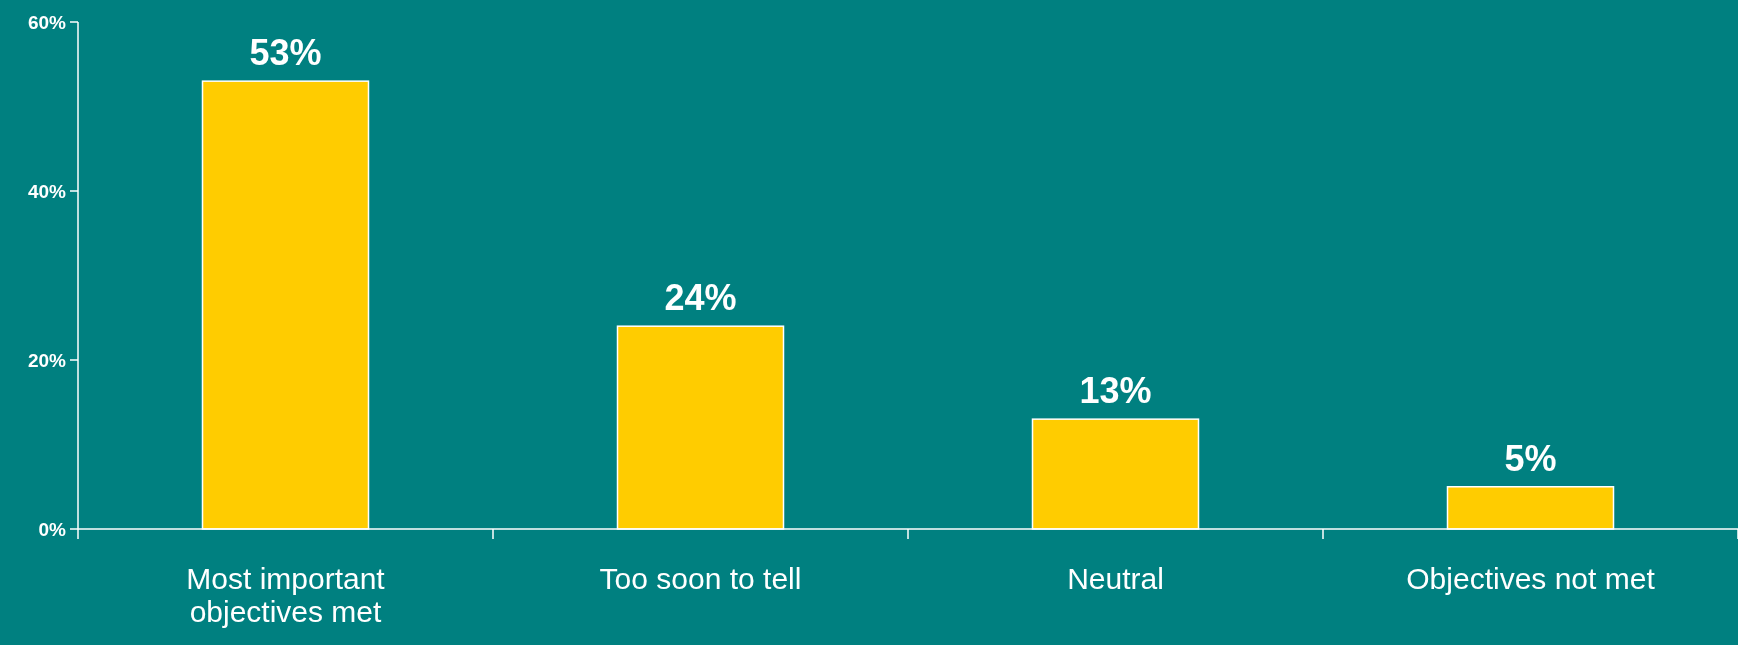  I want to click on x-tick-label: Neutral, so click(1115, 578).